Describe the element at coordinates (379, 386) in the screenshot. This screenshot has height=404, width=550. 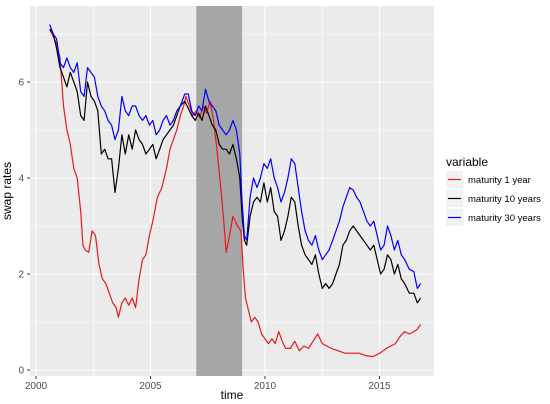
I see `x-tick-label: 2015` at that location.